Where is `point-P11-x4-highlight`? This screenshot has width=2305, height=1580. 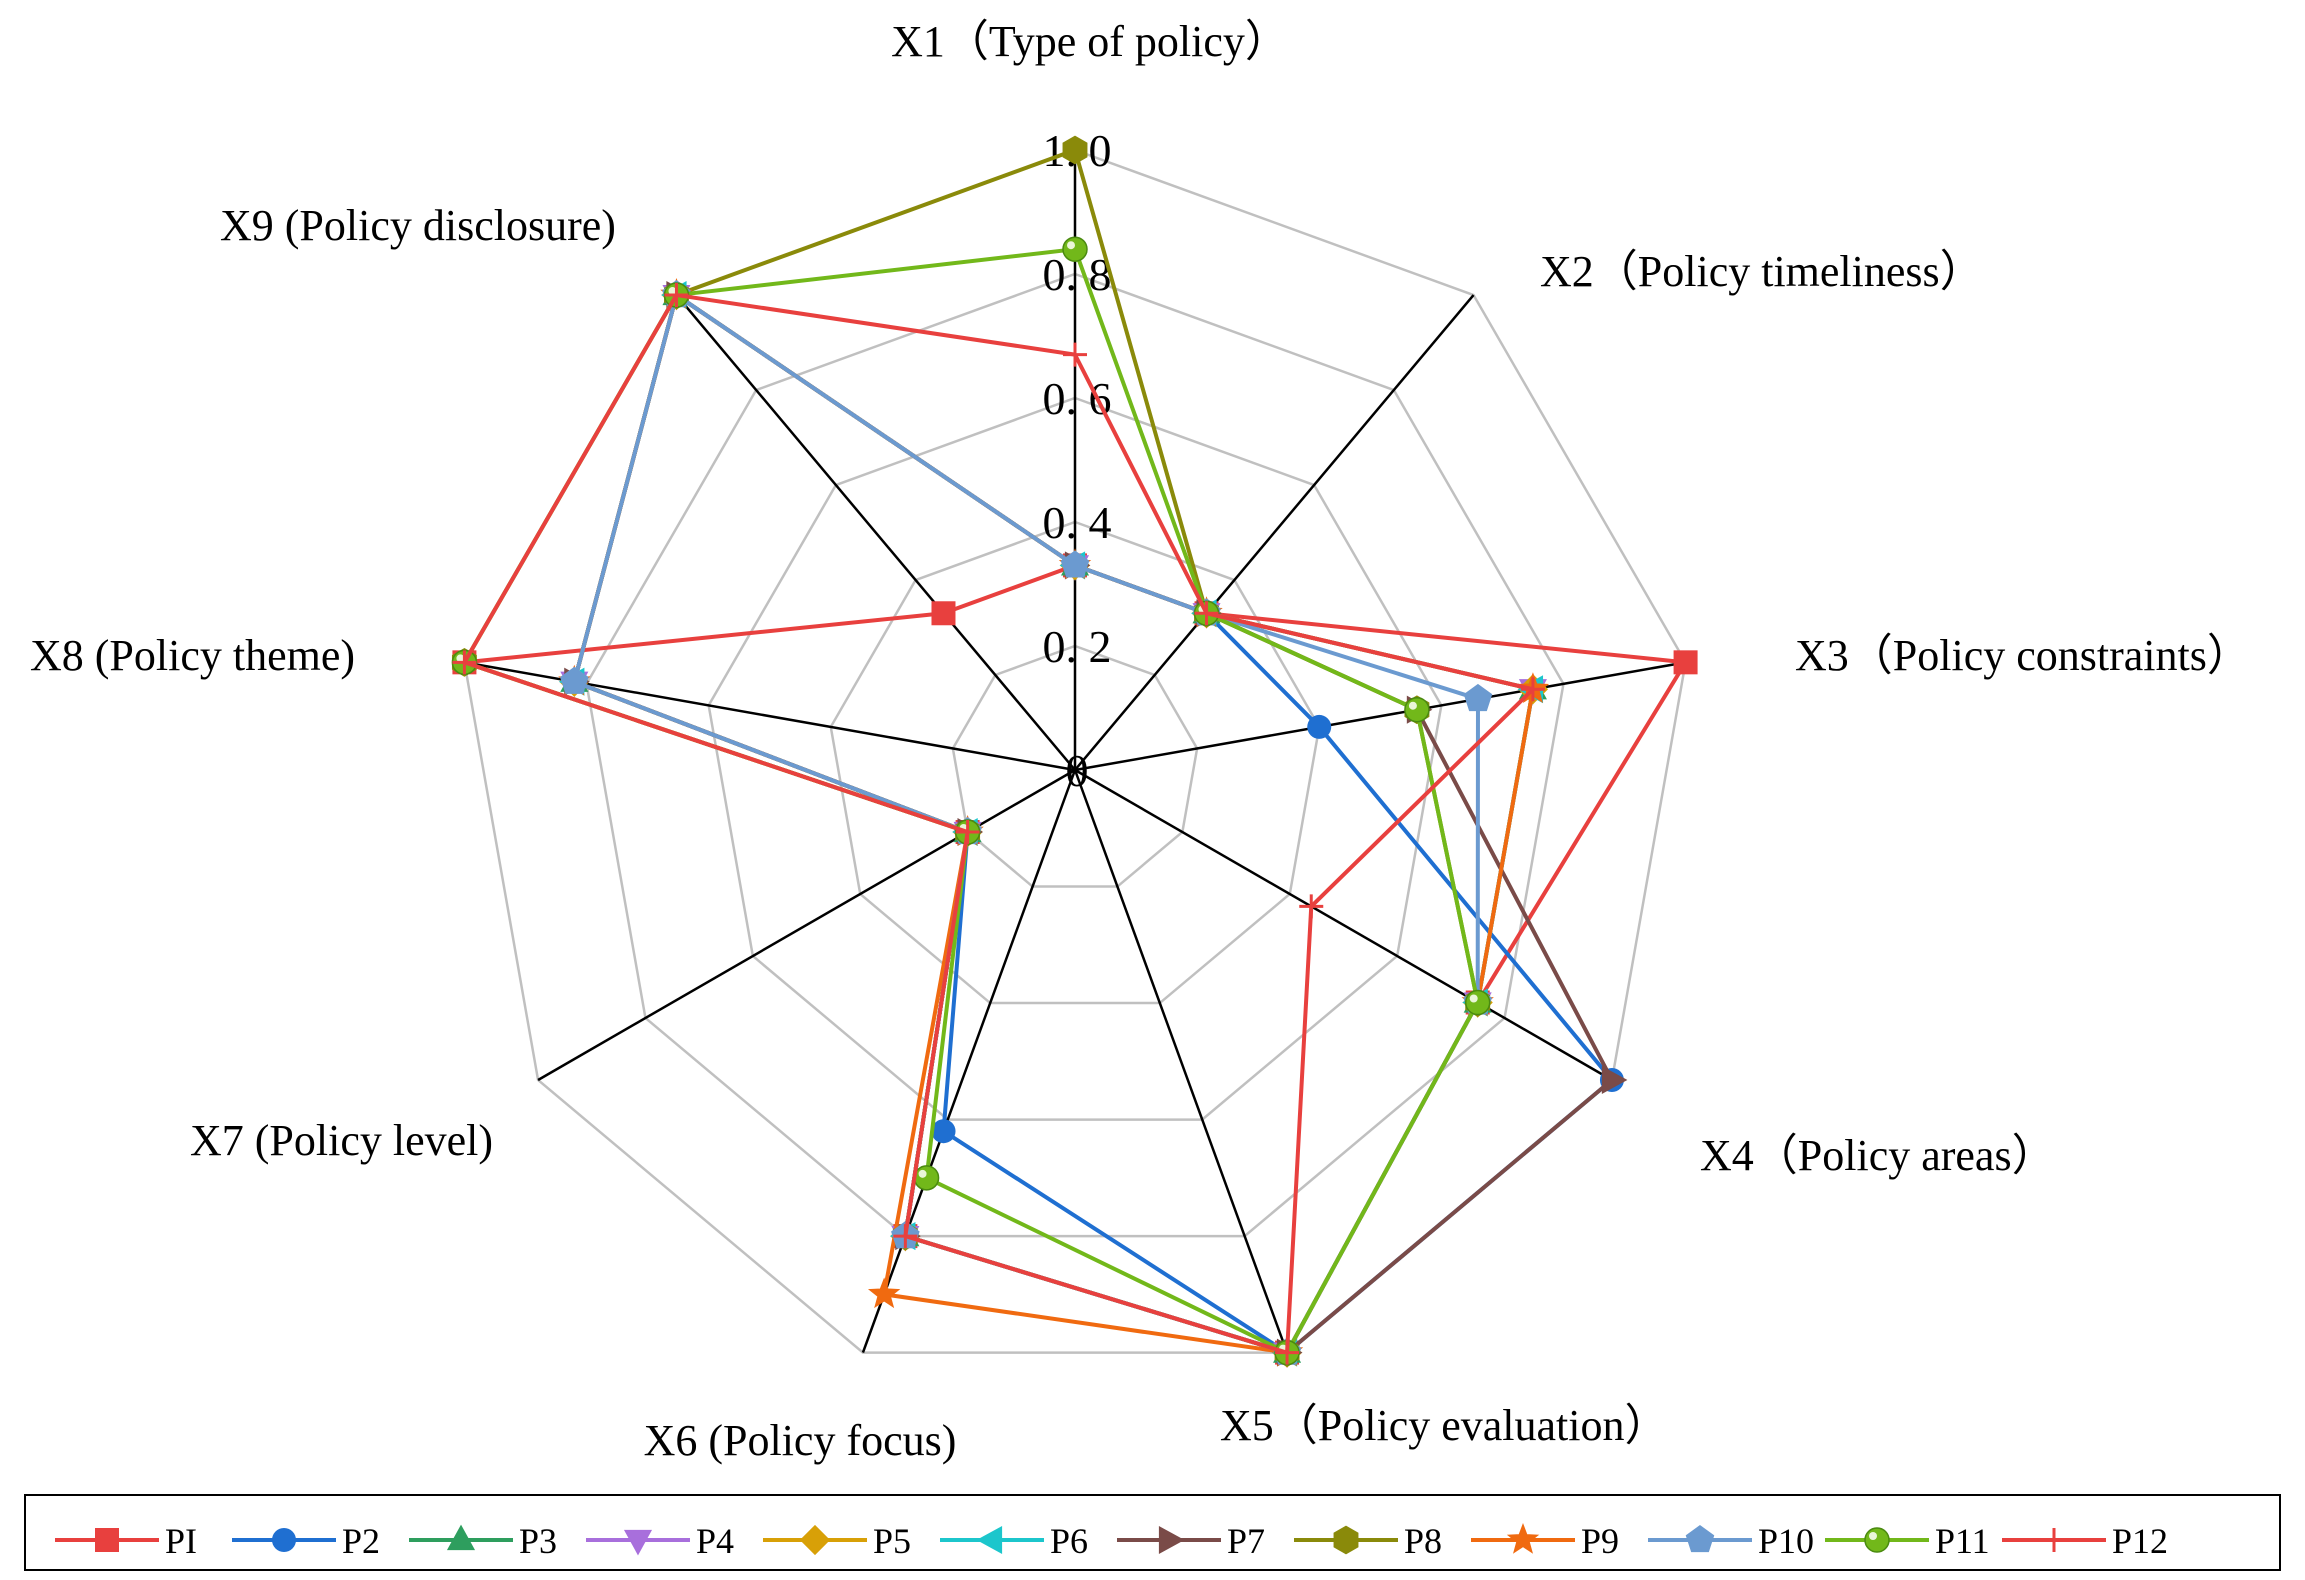 point-P11-x4-highlight is located at coordinates (1473, 998).